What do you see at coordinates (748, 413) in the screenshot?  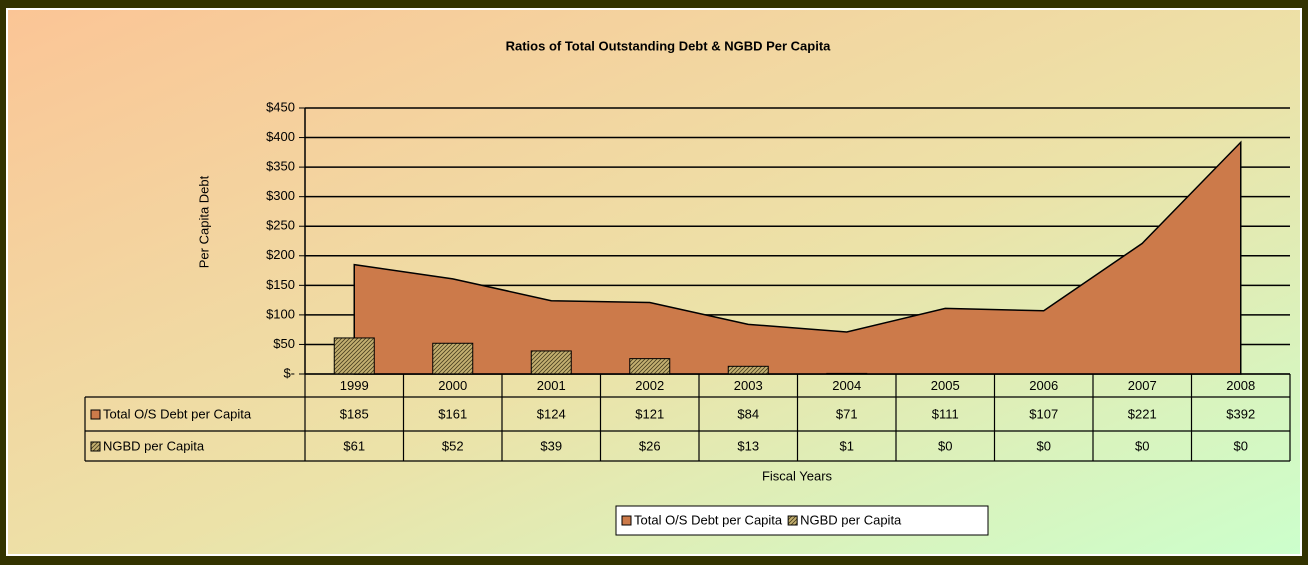 I see `data-label: $84` at bounding box center [748, 413].